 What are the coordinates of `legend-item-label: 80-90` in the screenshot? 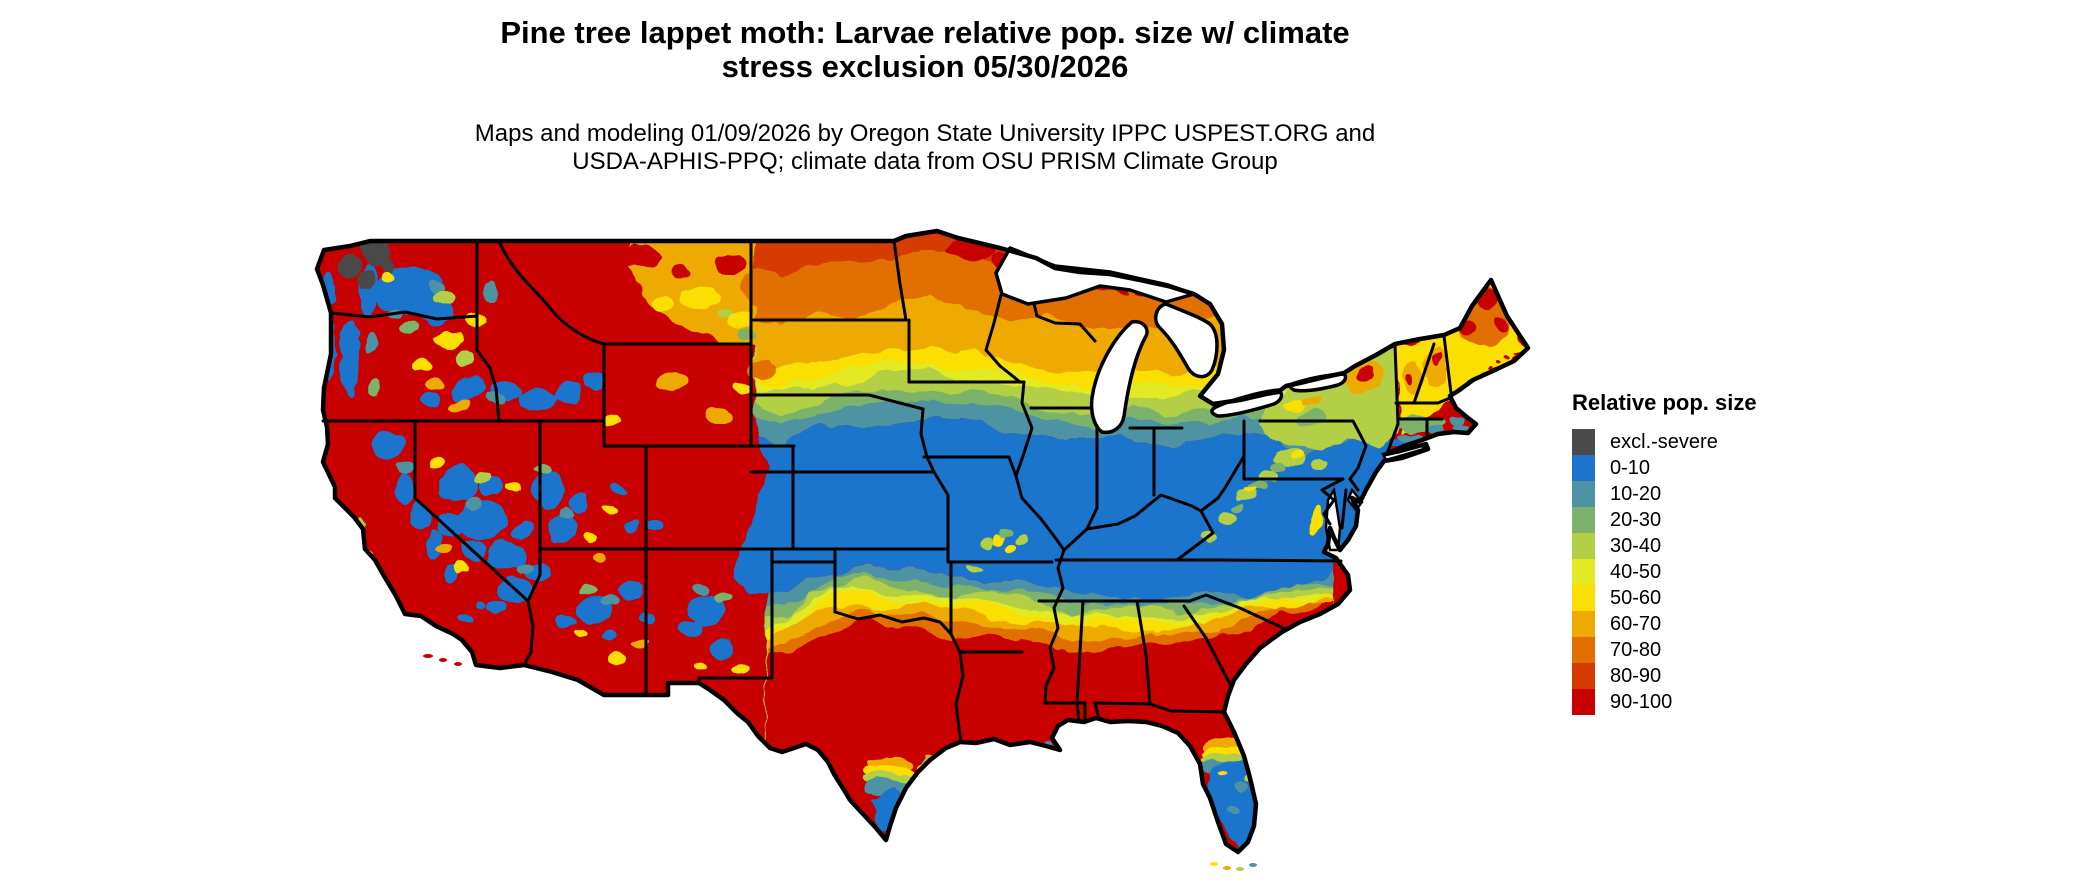 It's located at (1636, 676).